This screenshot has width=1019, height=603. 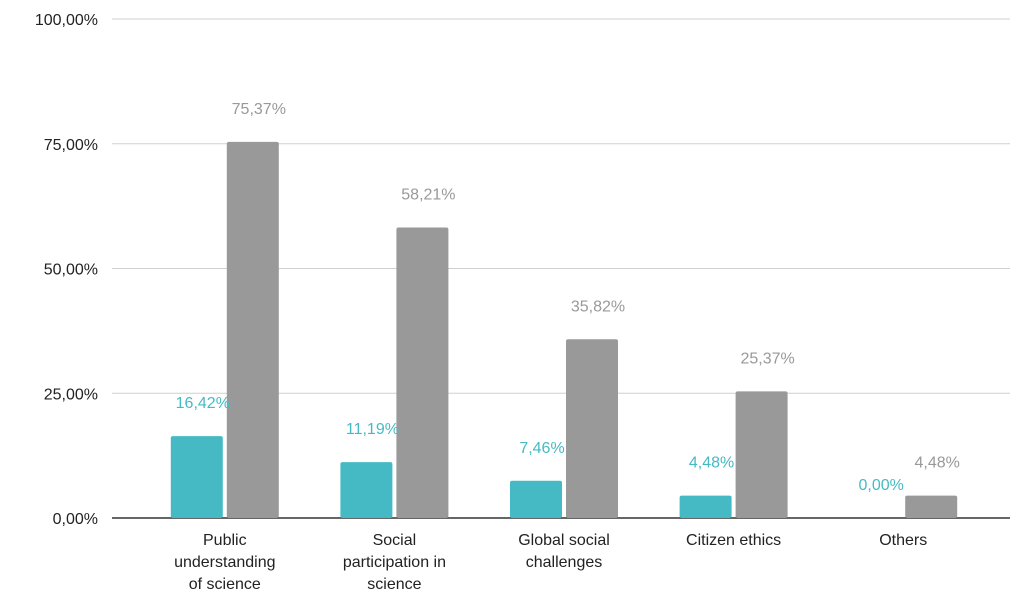 What do you see at coordinates (71, 270) in the screenshot?
I see `y-tick-label: 50,00%` at bounding box center [71, 270].